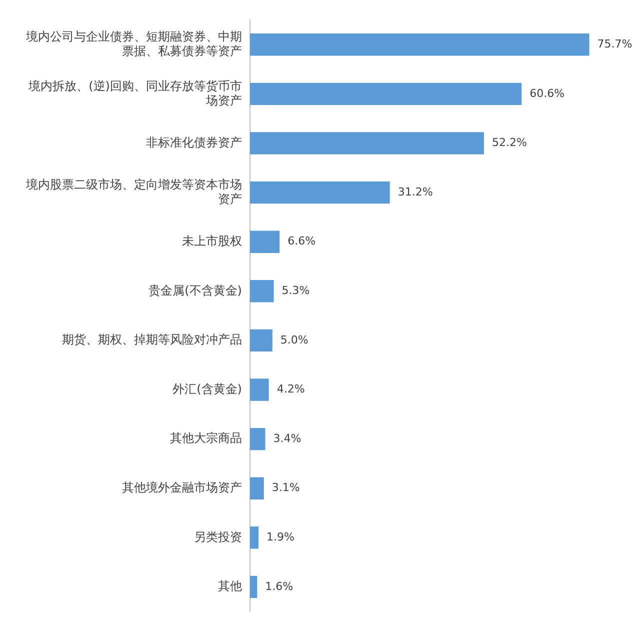  Describe the element at coordinates (194, 142) in the screenshot. I see `y-tick-label: 非标准化债券资产` at that location.